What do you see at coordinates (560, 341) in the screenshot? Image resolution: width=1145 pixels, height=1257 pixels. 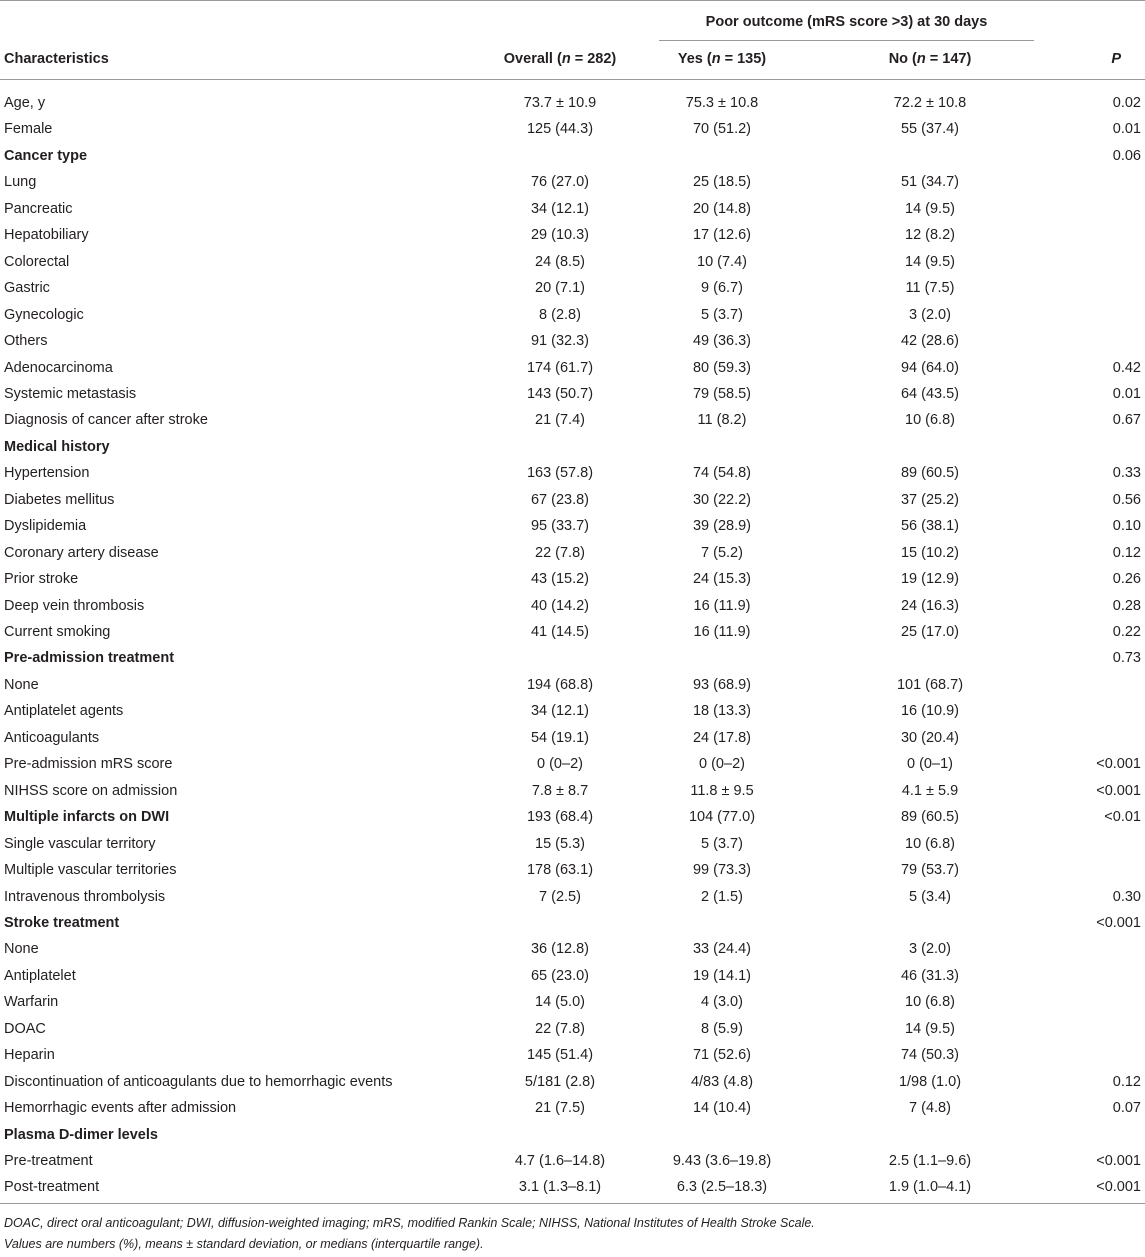 I see `cell-overall: 91 (32.3)` at bounding box center [560, 341].